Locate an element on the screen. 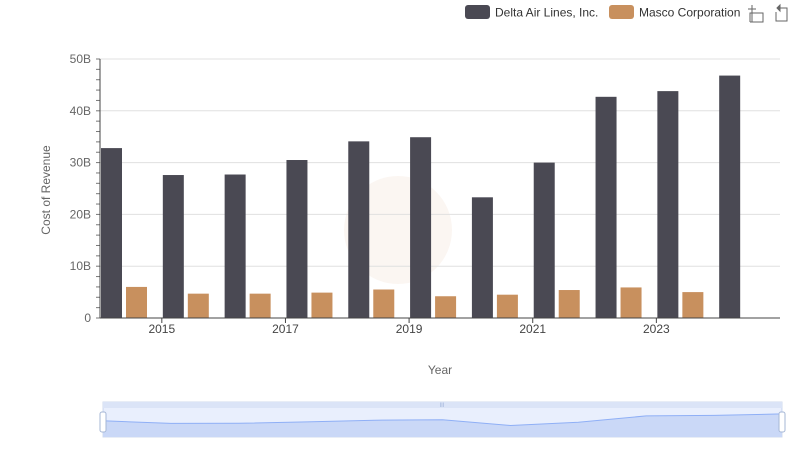 The image size is (800, 466). y-tick-label: 10B is located at coordinates (80, 266).